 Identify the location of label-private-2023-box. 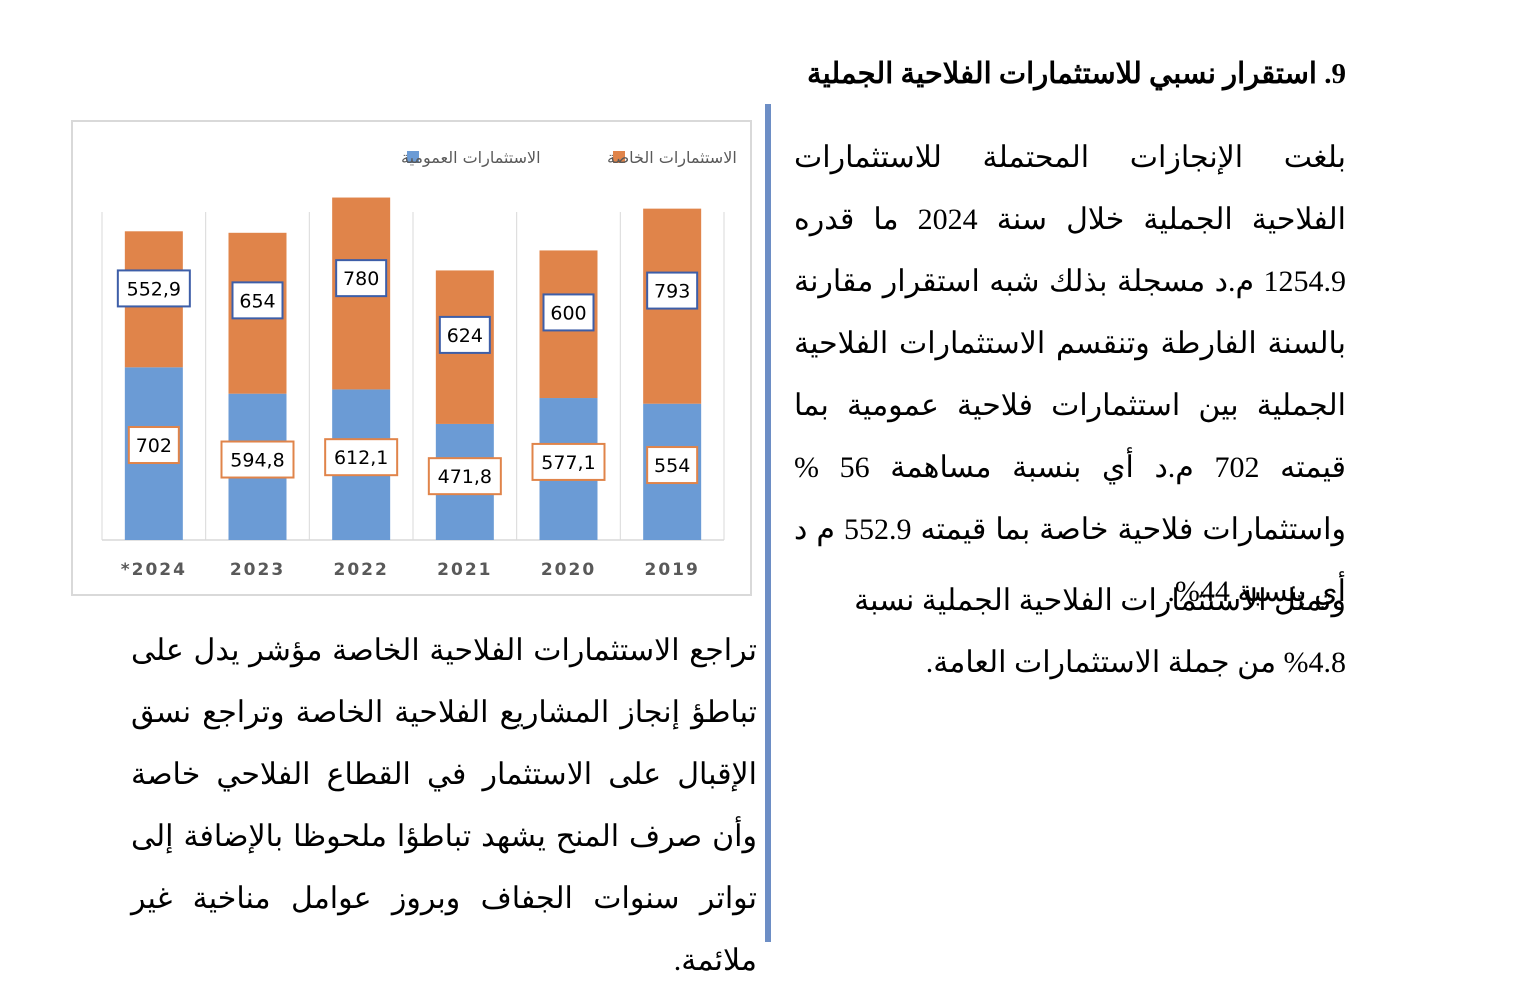
(257, 300).